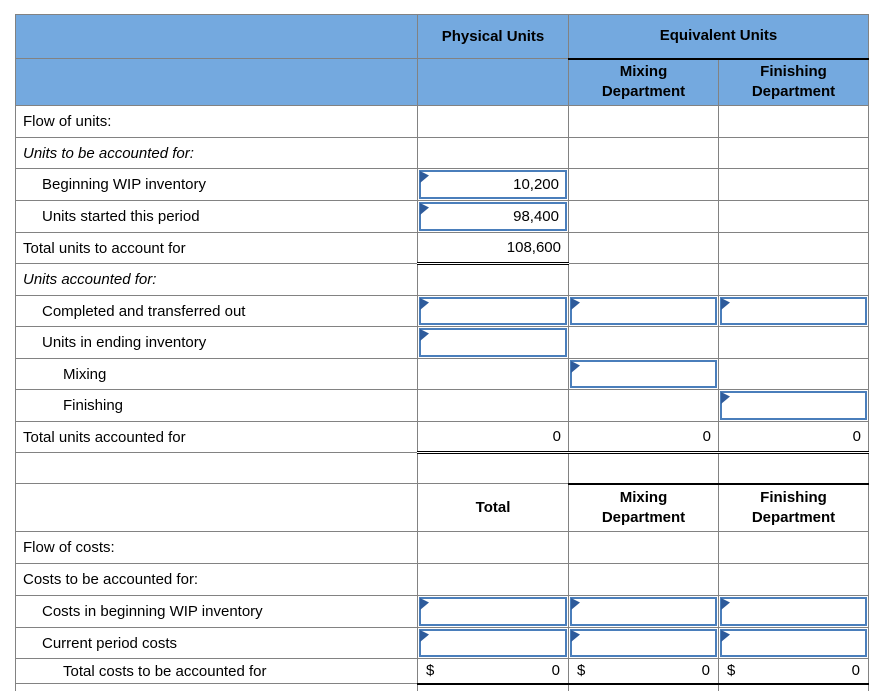 Image resolution: width=874 pixels, height=691 pixels. I want to click on input-units-started-physical: 98,400, so click(493, 216).